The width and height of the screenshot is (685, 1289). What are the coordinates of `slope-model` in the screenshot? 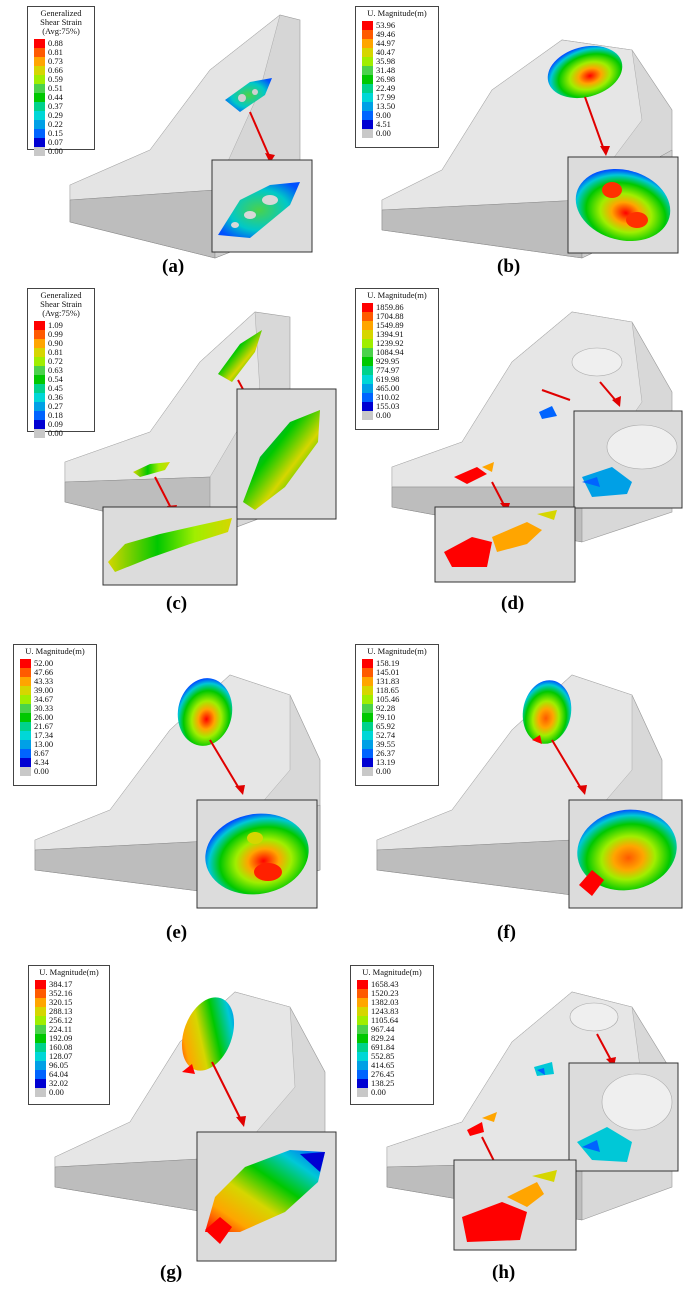 It's located at (537, 447).